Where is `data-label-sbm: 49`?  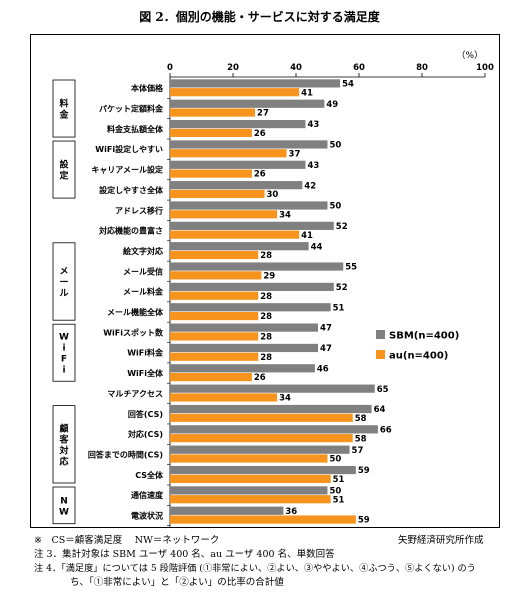 data-label-sbm: 49 is located at coordinates (332, 105).